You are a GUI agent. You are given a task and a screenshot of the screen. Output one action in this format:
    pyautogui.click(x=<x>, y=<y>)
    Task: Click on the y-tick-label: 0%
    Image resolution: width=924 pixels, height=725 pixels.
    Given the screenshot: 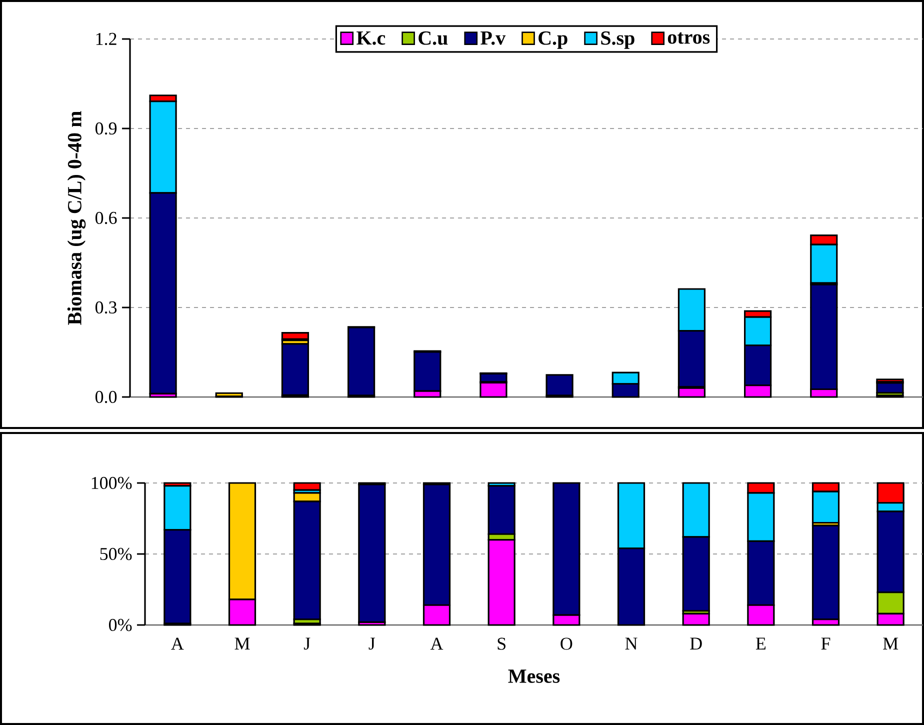 What is the action you would take?
    pyautogui.click(x=120, y=625)
    